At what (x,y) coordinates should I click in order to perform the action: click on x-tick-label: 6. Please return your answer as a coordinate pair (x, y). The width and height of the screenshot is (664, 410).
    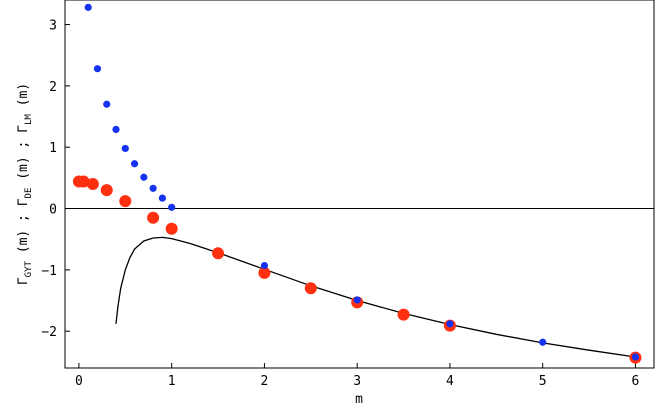
    Looking at the image, I should click on (636, 381).